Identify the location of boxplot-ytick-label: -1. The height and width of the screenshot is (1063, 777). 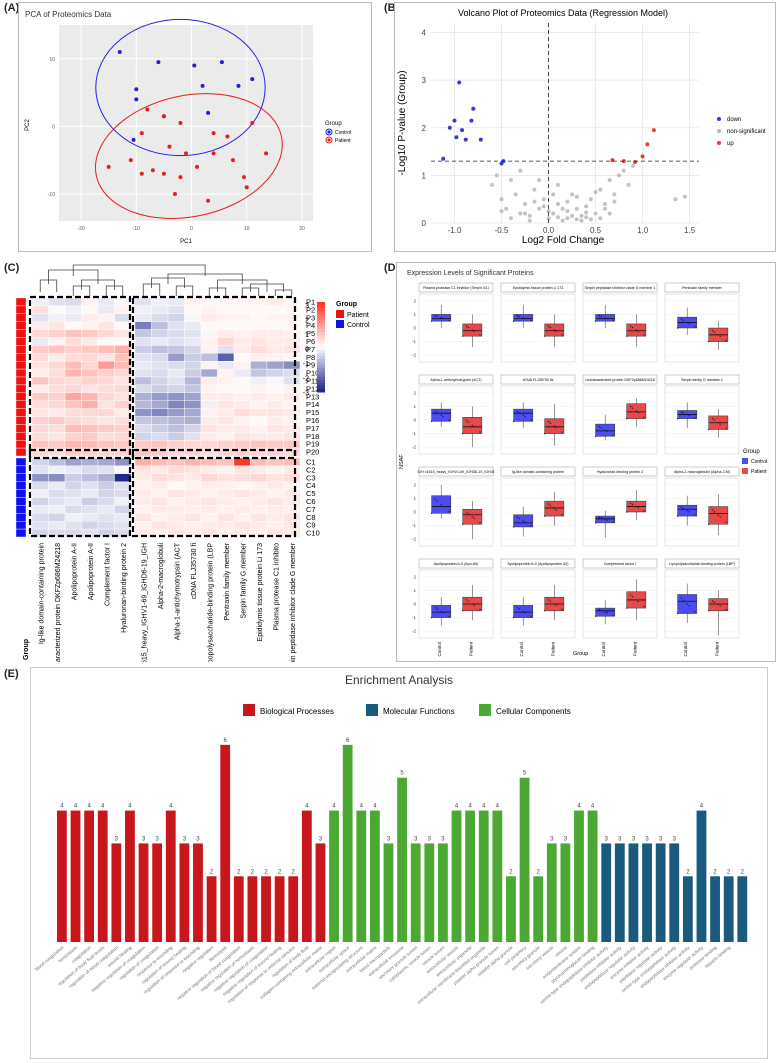
(414, 525).